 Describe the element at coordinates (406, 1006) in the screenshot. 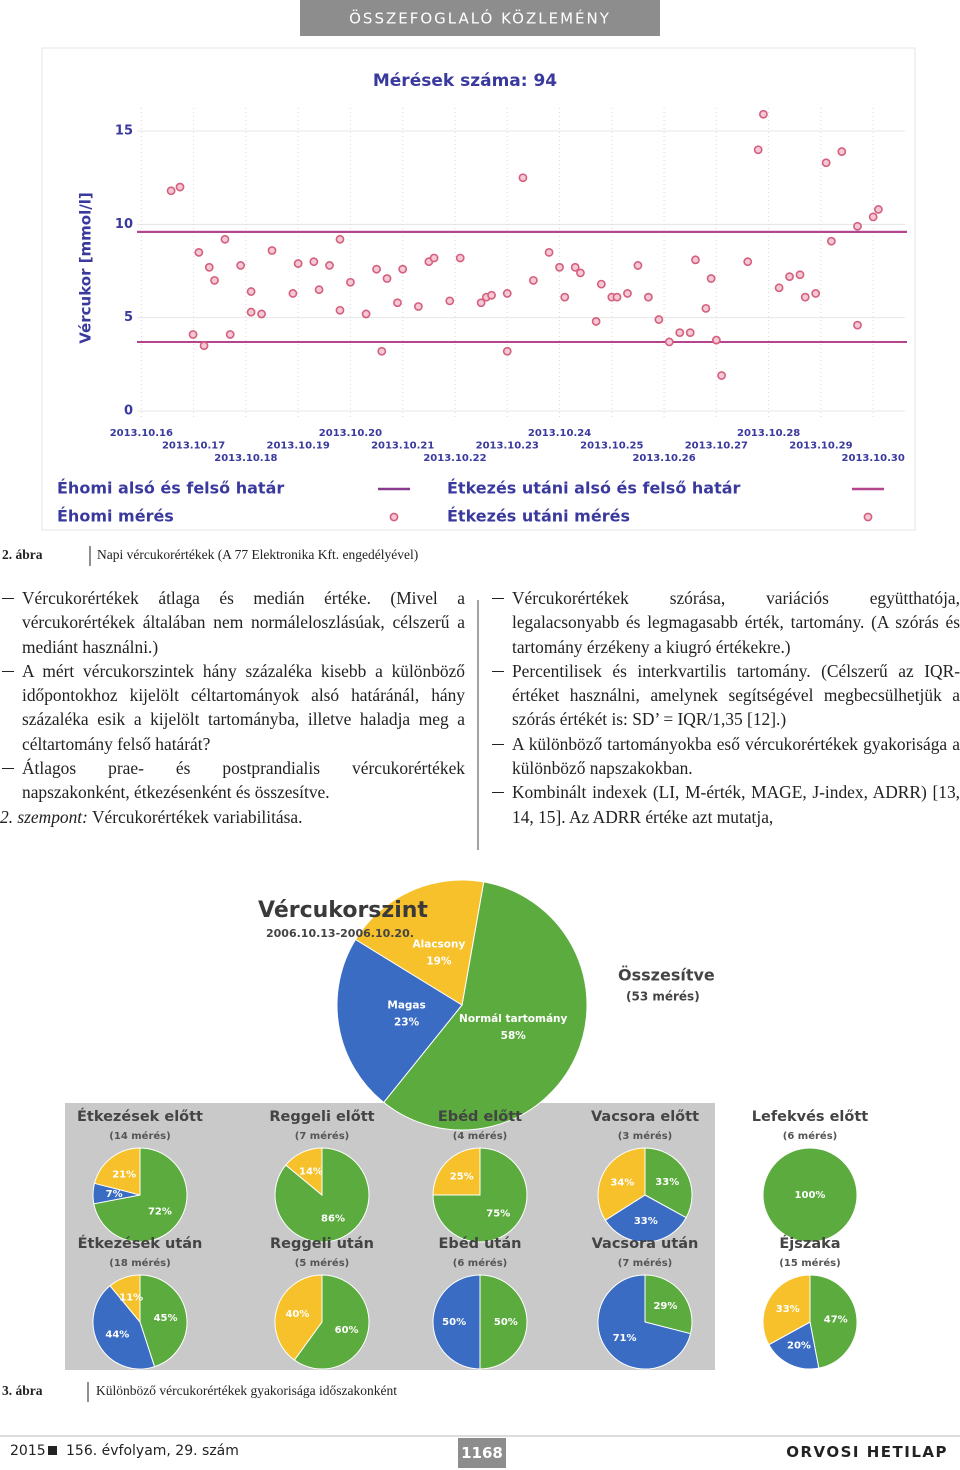

I see `slice-category: Magas` at that location.